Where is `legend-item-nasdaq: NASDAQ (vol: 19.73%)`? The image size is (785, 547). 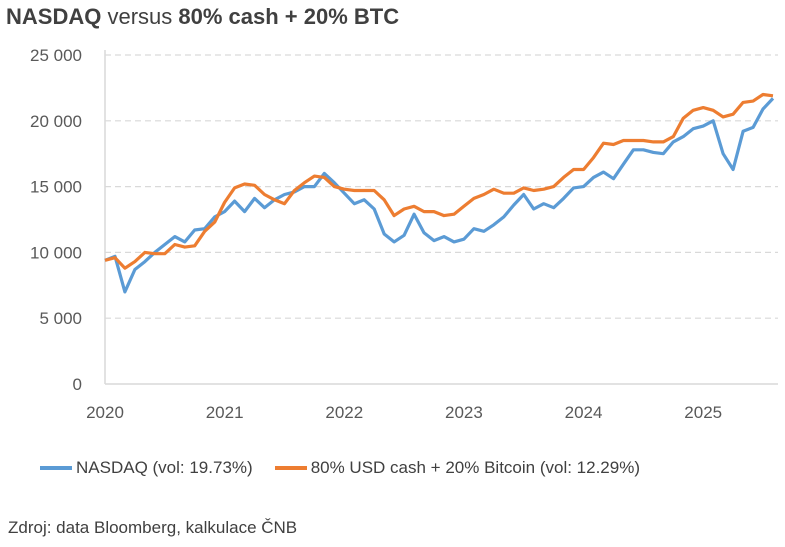
legend-item-nasdaq: NASDAQ (vol: 19.73%) is located at coordinates (146, 468).